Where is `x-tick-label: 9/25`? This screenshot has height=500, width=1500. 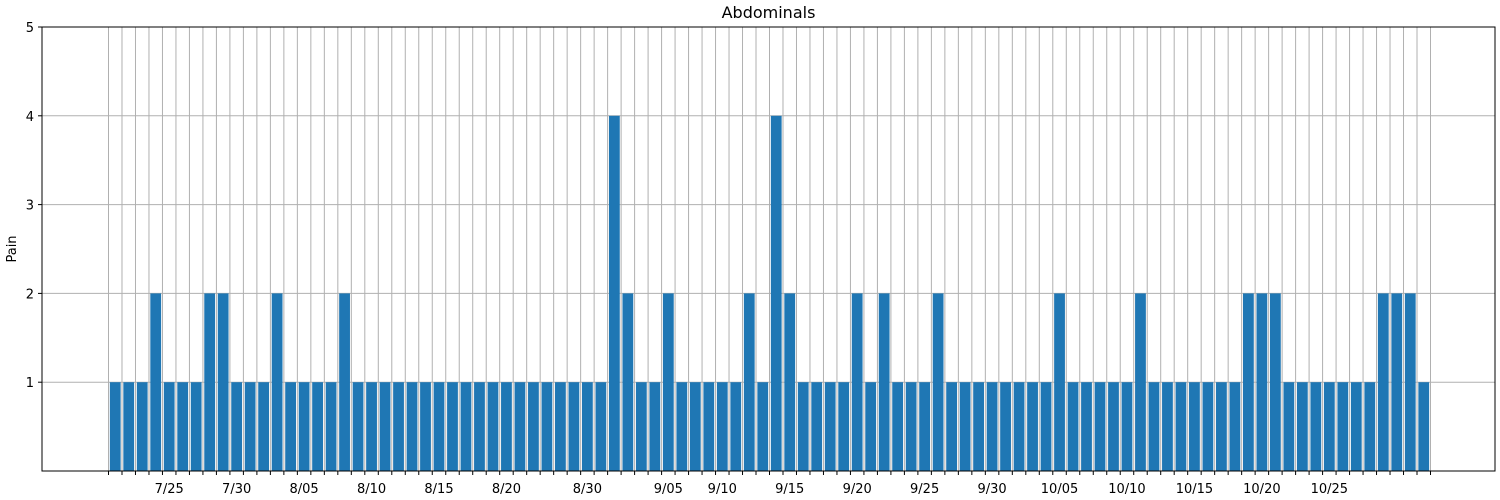
x-tick-label: 9/25 is located at coordinates (924, 489).